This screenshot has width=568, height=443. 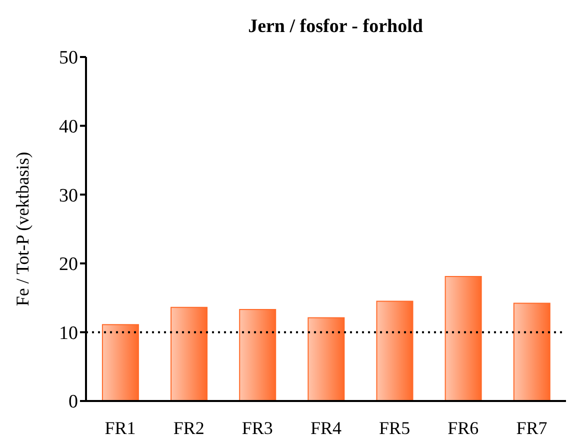 I want to click on y-tick-label: 40, so click(x=68, y=127).